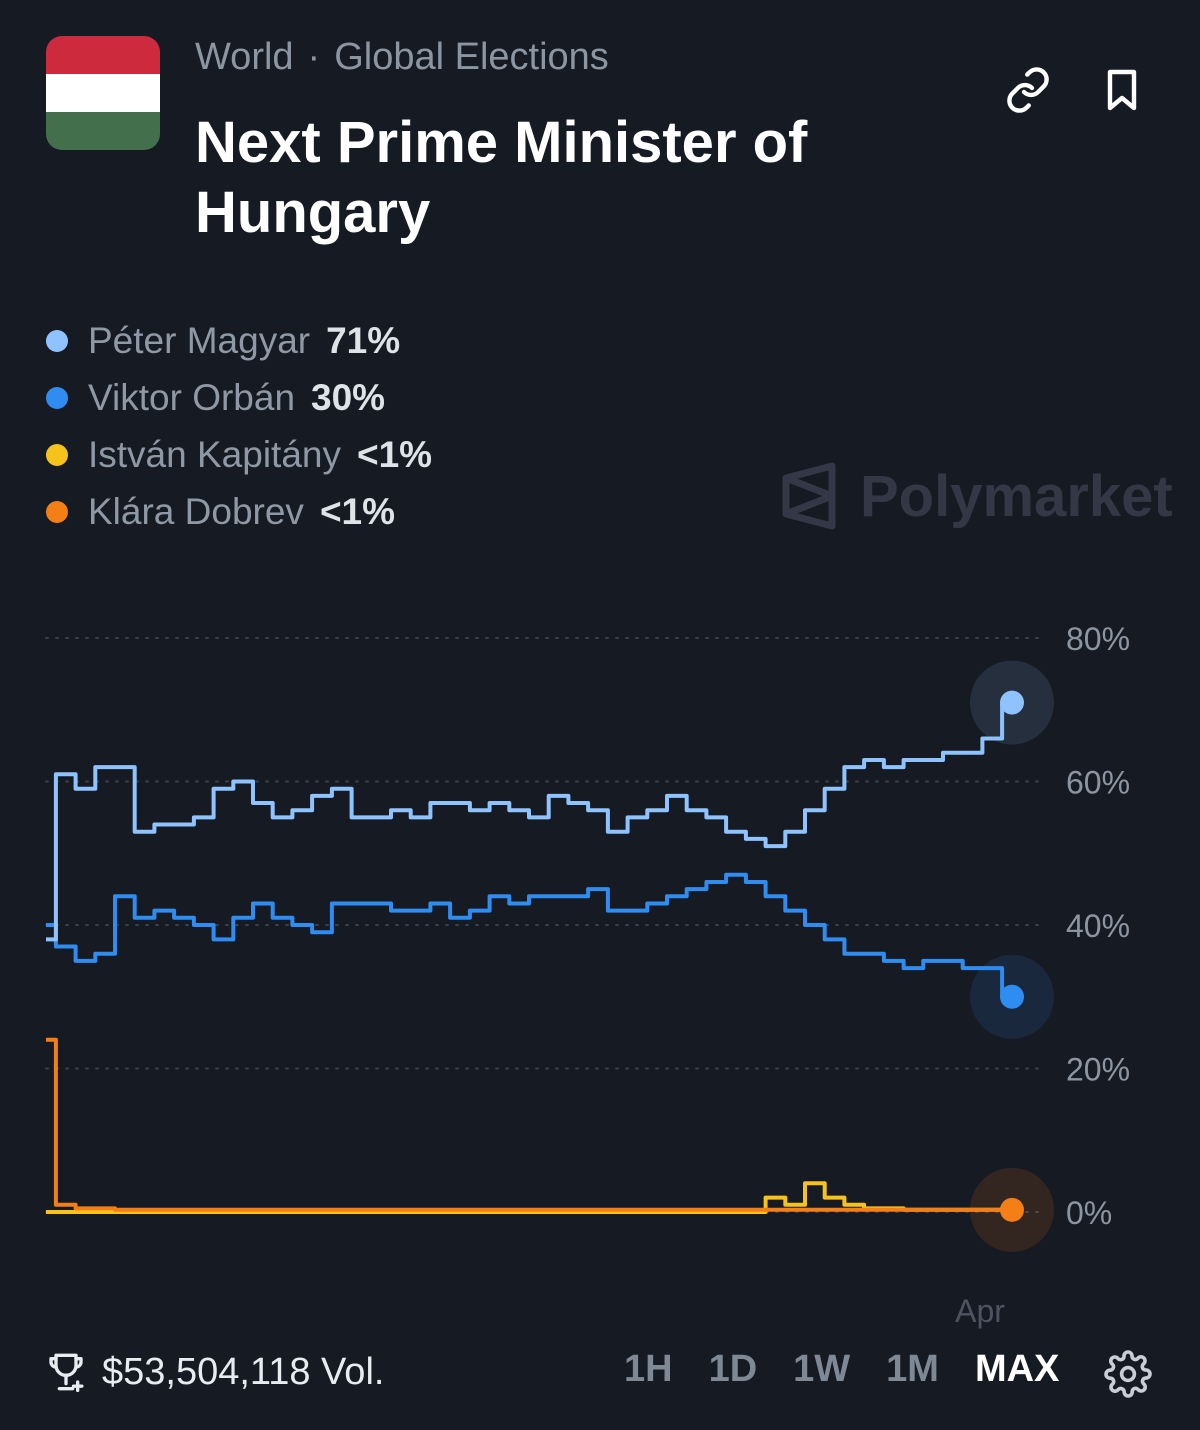  What do you see at coordinates (243, 1371) in the screenshot?
I see `volume-text: $53,504,118 Vol.` at bounding box center [243, 1371].